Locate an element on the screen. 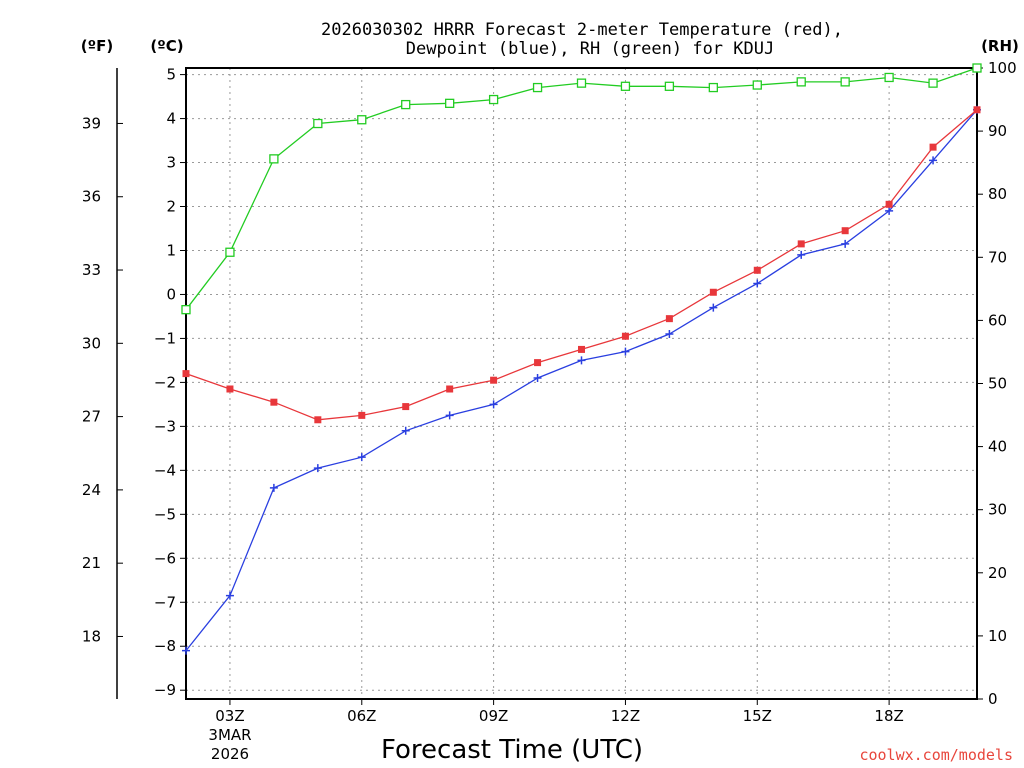 The image size is (1024, 768). x-tick-label: 18Z is located at coordinates (888, 716).